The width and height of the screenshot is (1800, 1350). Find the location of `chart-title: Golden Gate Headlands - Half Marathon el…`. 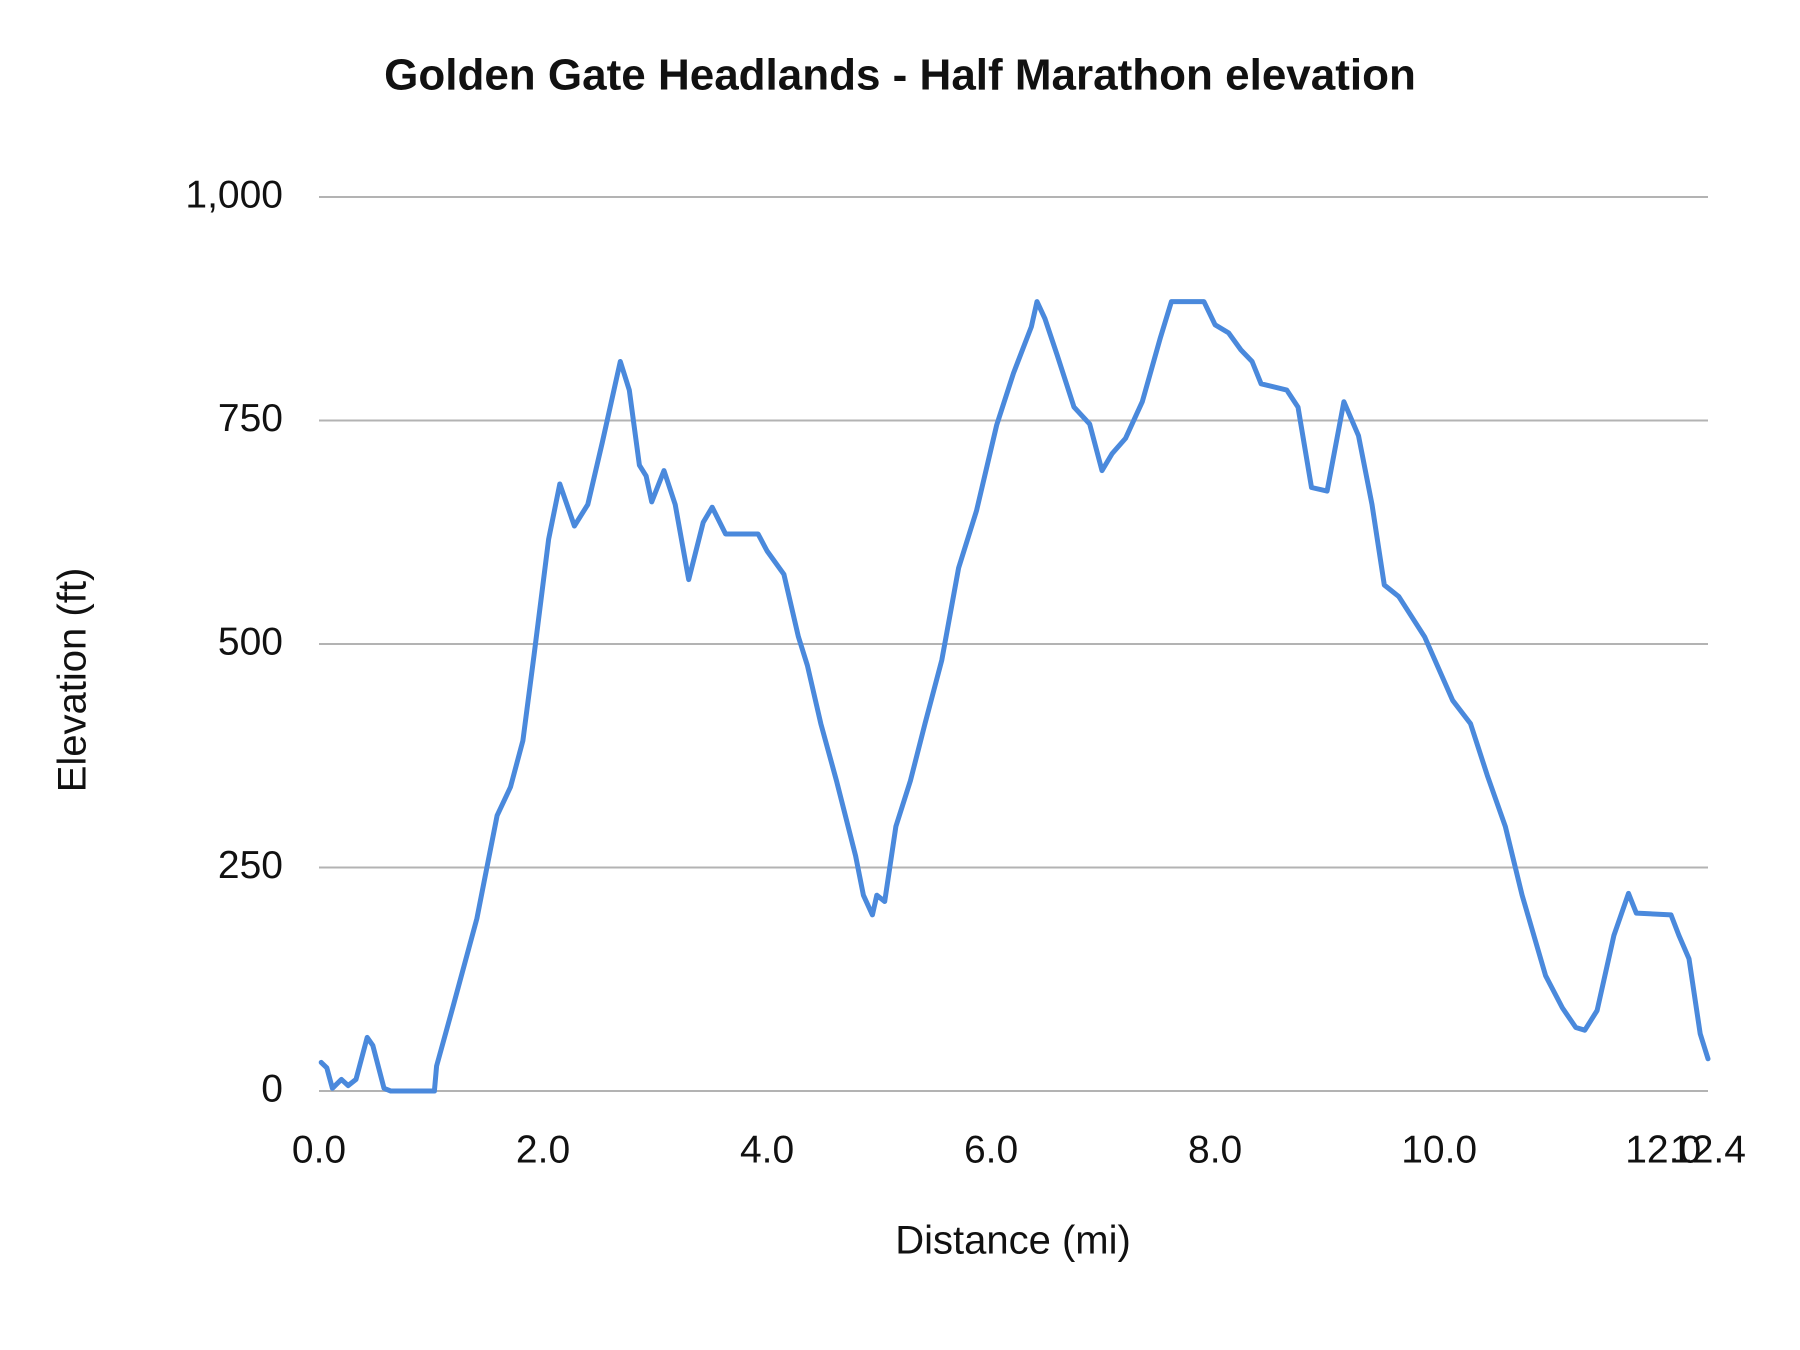

chart-title: Golden Gate Headlands - Half Marathon el… is located at coordinates (900, 75).